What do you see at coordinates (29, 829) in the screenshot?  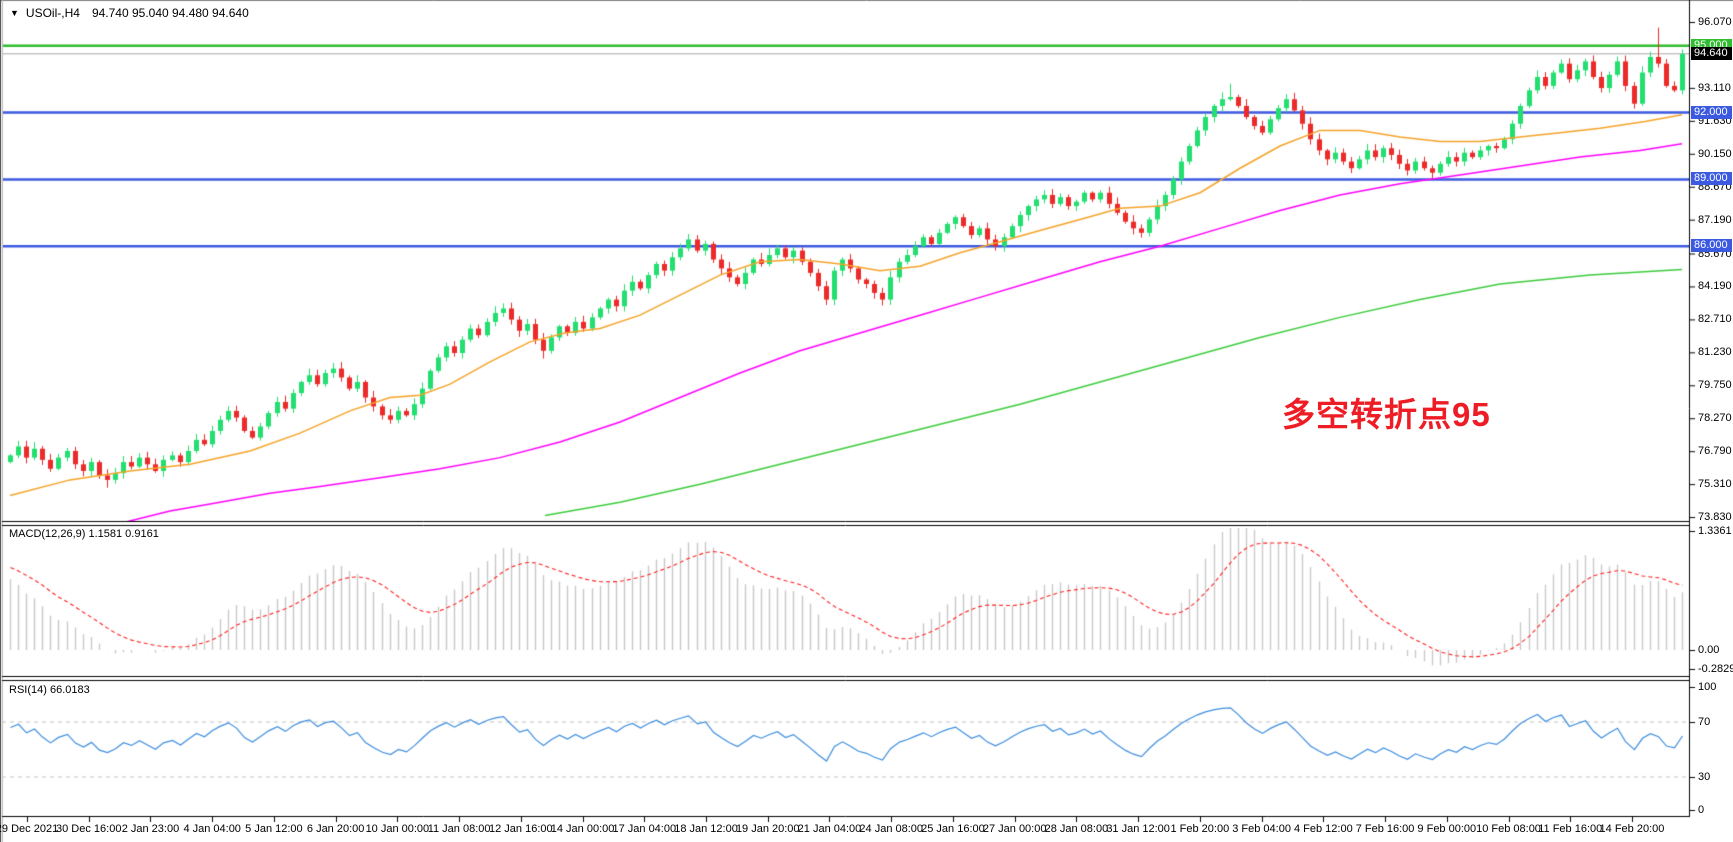 I see `time-tick-label: 29 Dec 2021` at bounding box center [29, 829].